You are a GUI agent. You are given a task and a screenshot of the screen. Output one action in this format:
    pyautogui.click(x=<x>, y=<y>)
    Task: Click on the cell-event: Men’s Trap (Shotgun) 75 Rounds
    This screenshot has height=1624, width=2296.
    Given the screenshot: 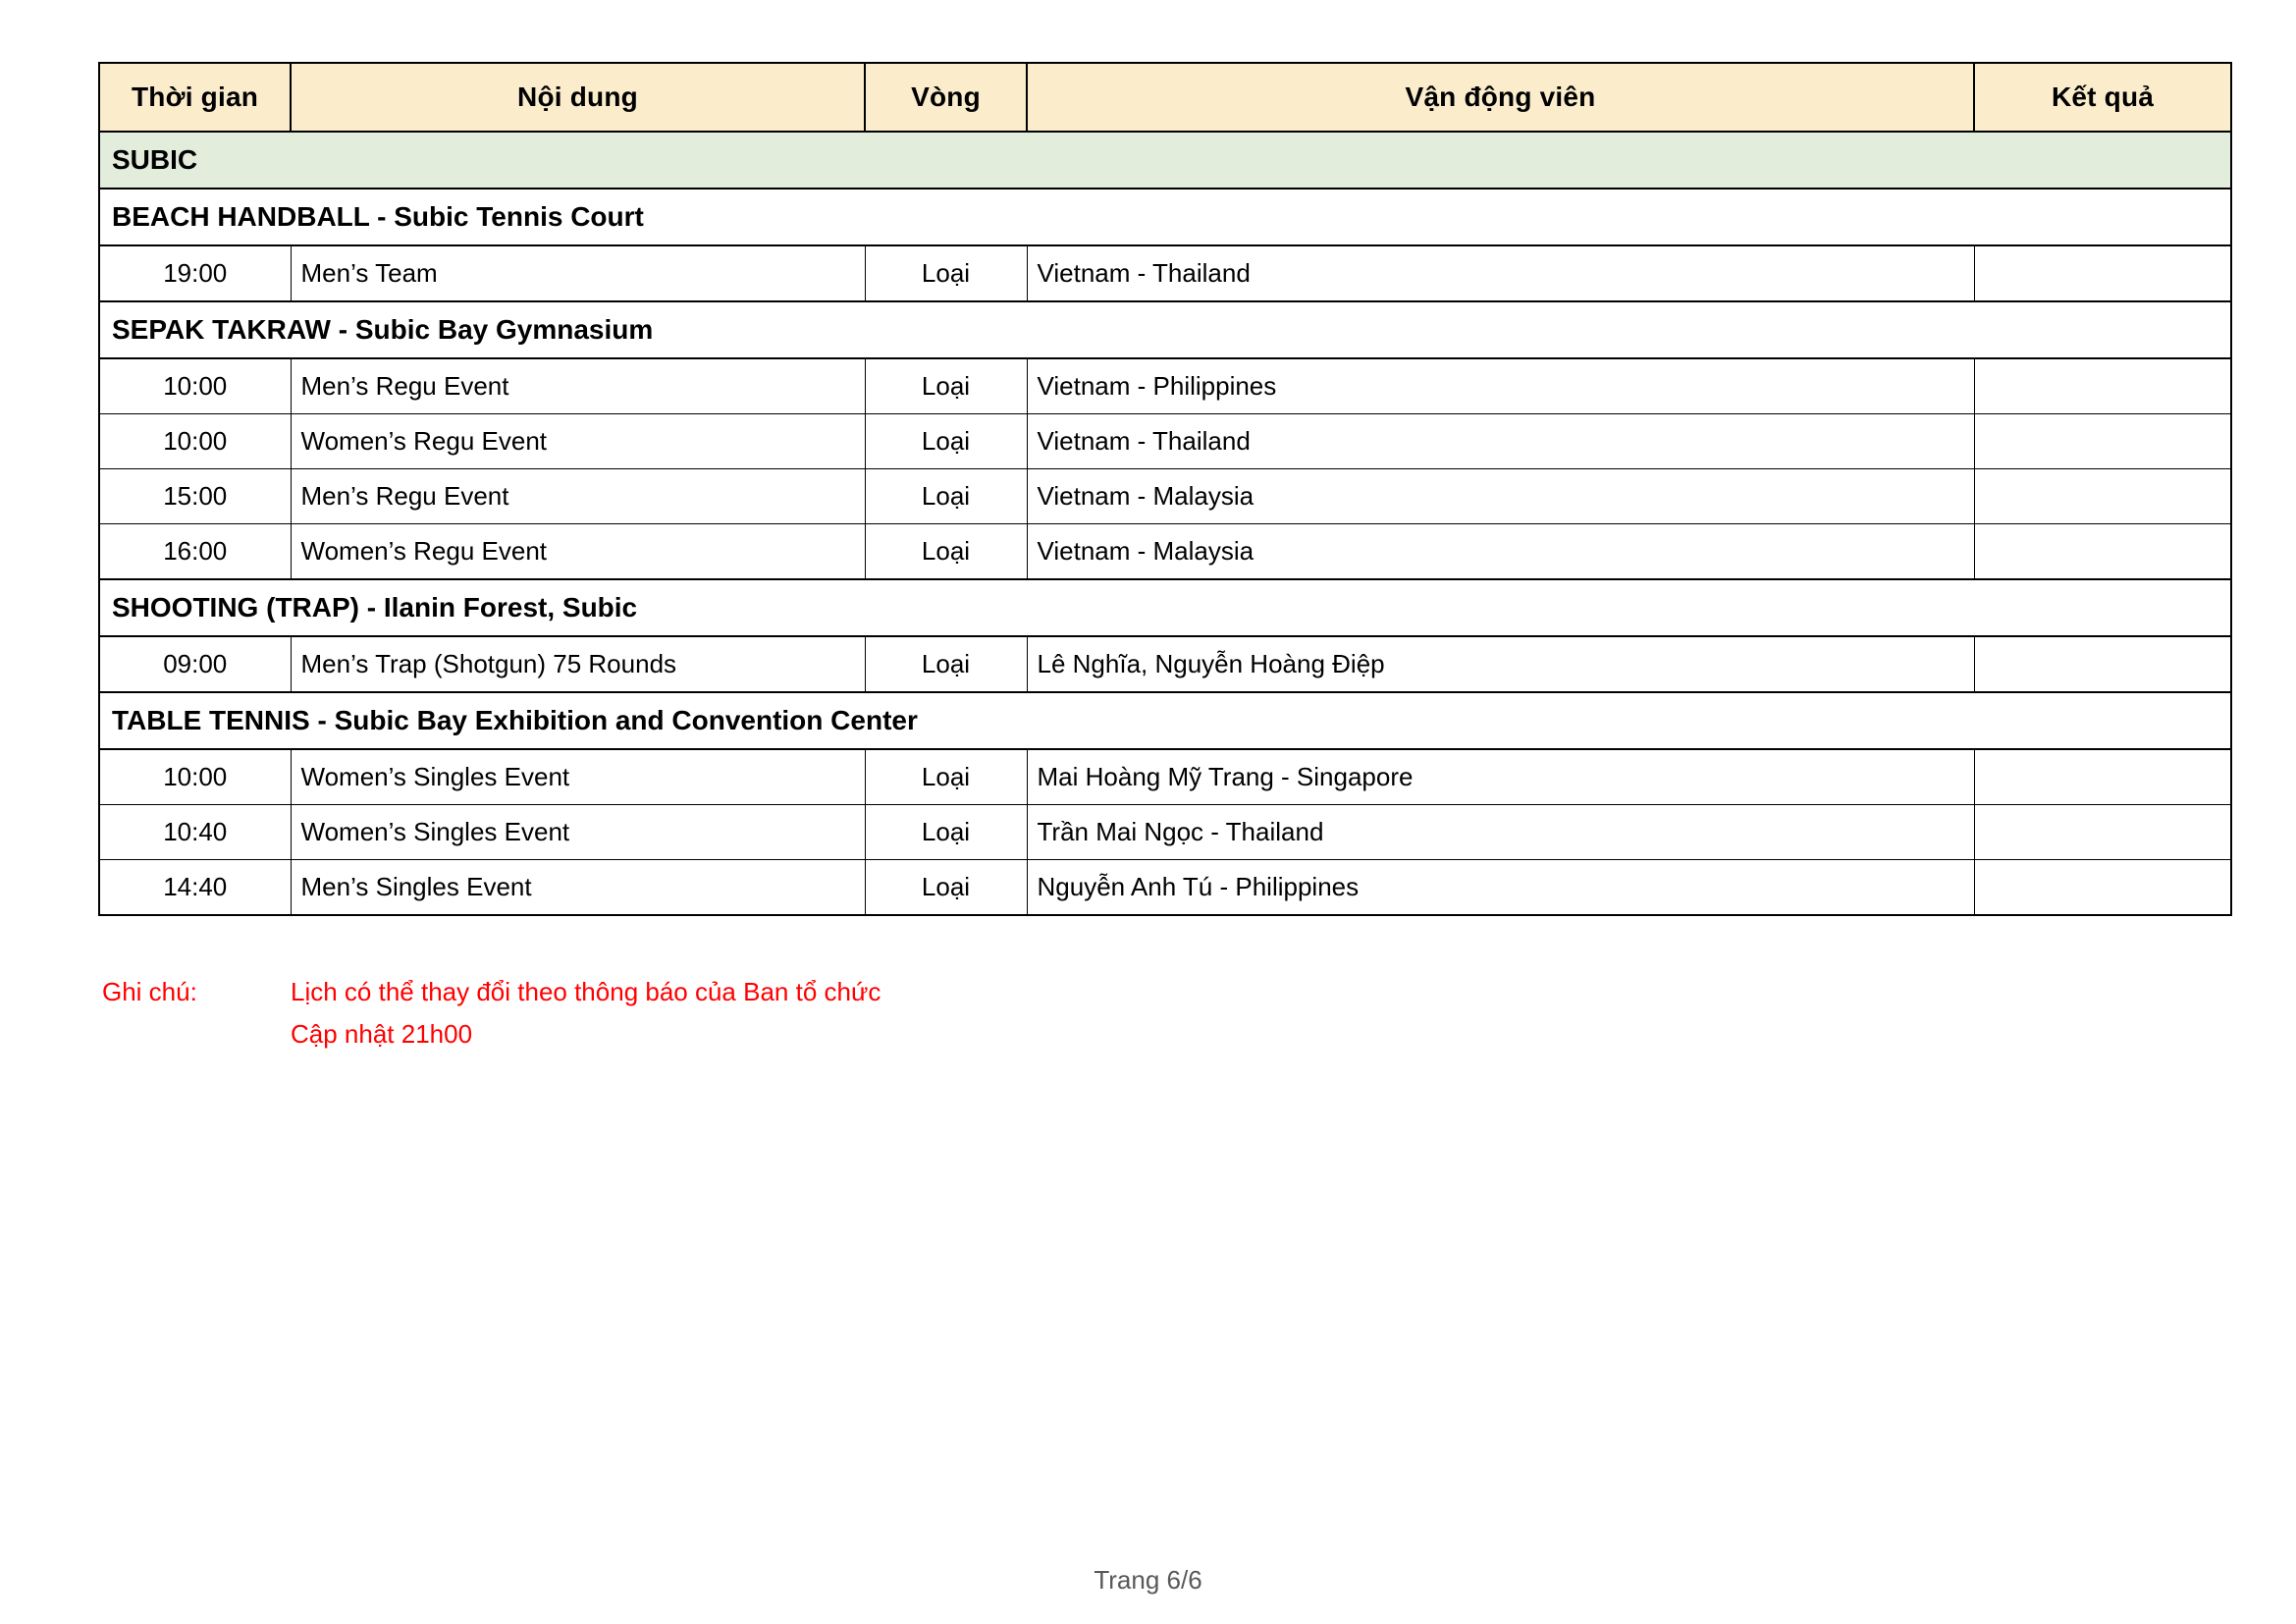 What is the action you would take?
    pyautogui.click(x=578, y=664)
    